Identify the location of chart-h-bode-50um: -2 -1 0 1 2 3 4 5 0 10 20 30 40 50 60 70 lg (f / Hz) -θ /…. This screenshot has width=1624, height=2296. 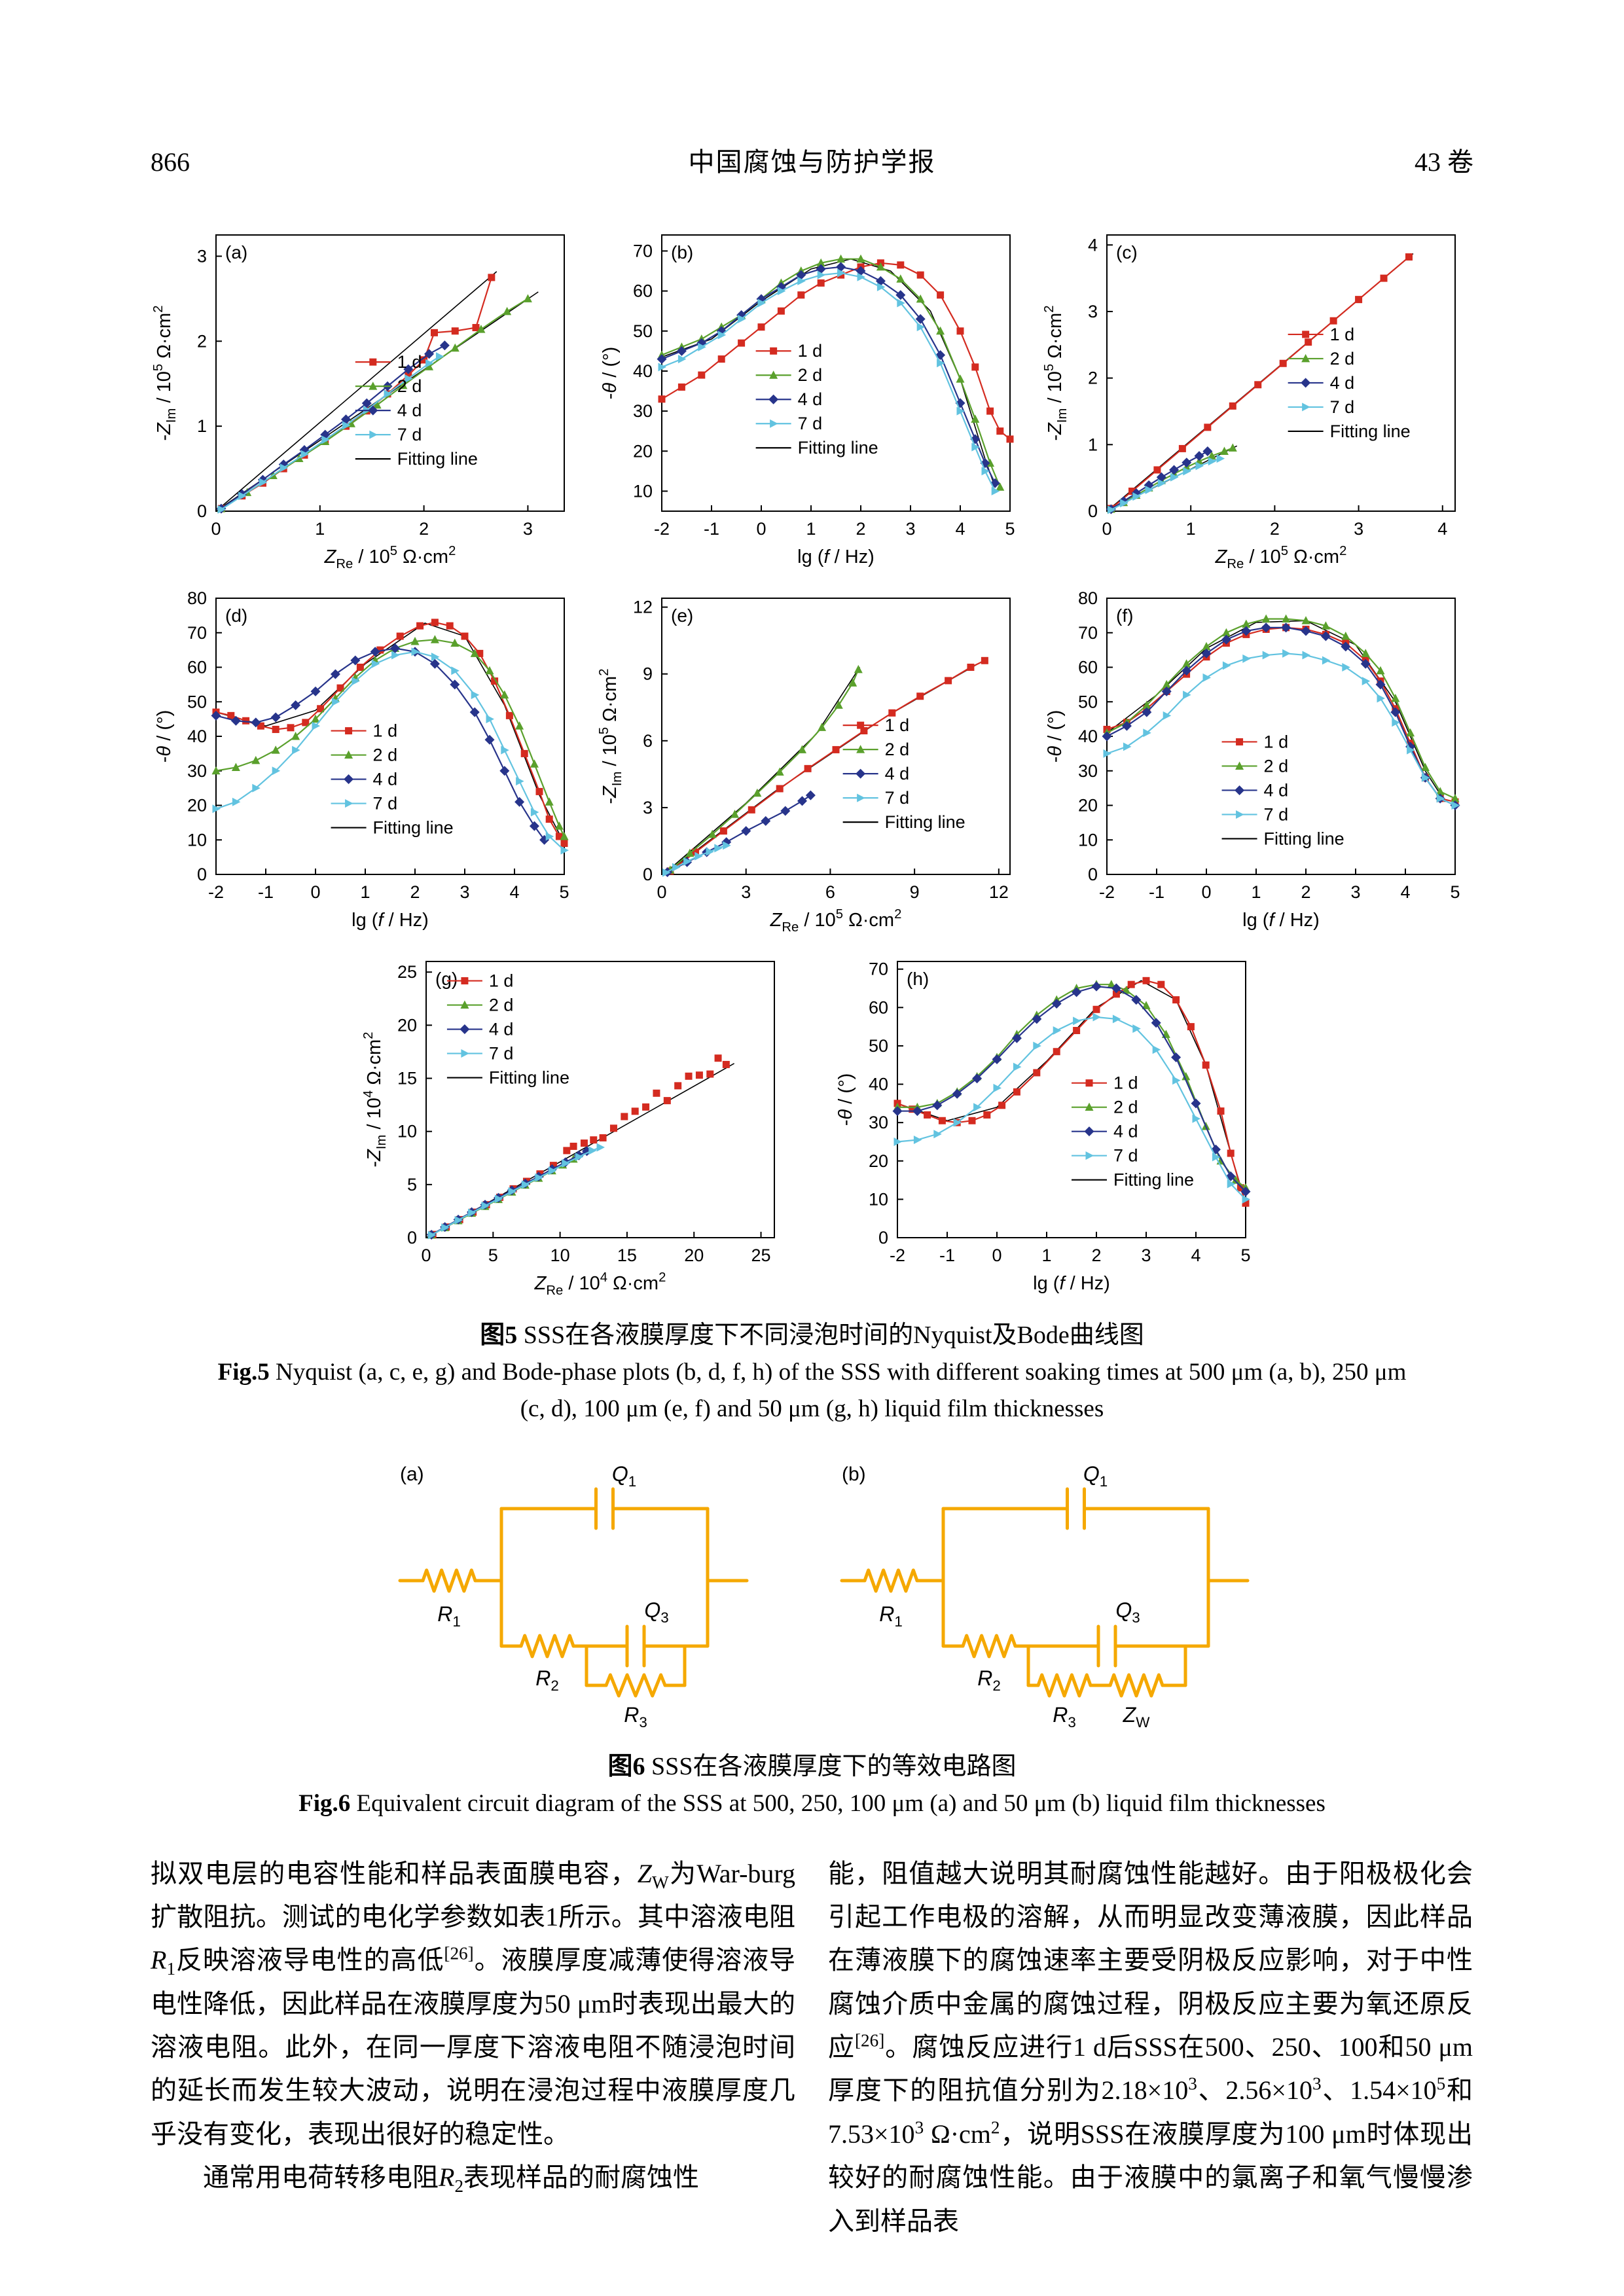
(1048, 1121).